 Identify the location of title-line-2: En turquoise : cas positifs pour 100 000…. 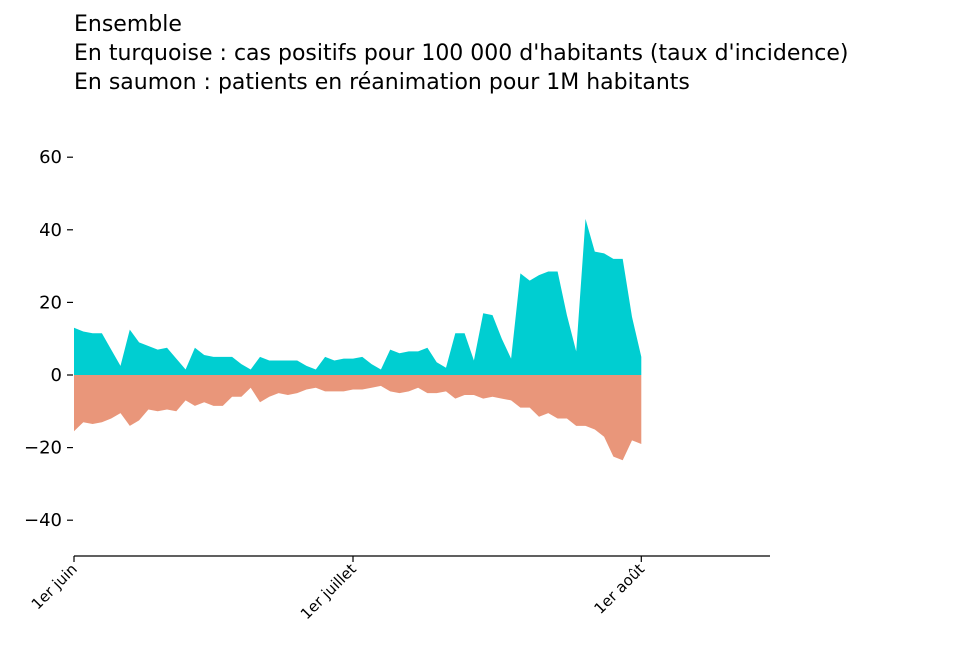
(461, 53).